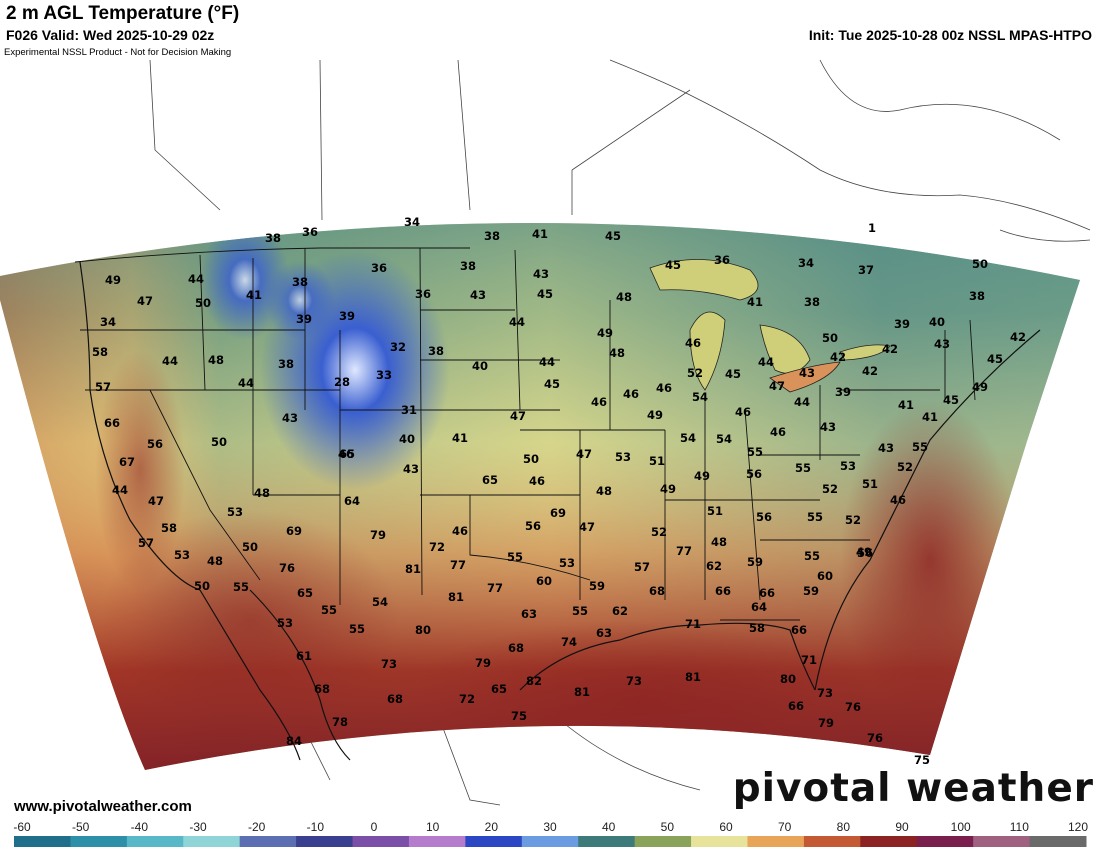 The height and width of the screenshot is (850, 1100). Describe the element at coordinates (617, 353) in the screenshot. I see `temperature-label: 48` at that location.